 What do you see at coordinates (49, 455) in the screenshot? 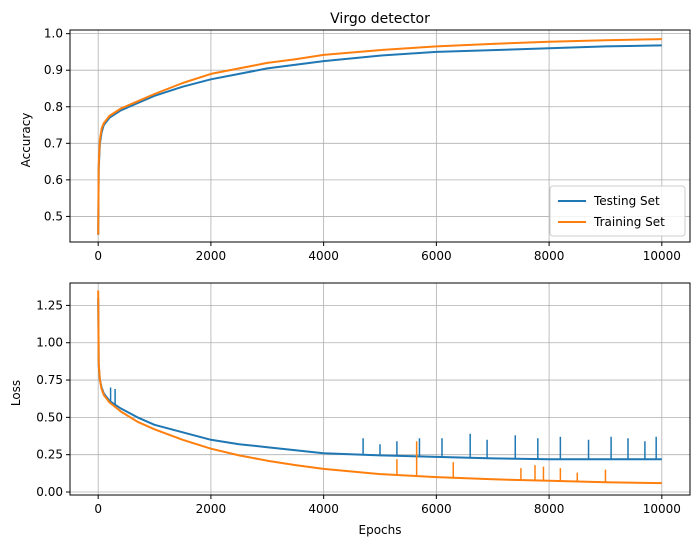
I see `loss-y-tick-label: 0.25` at bounding box center [49, 455].